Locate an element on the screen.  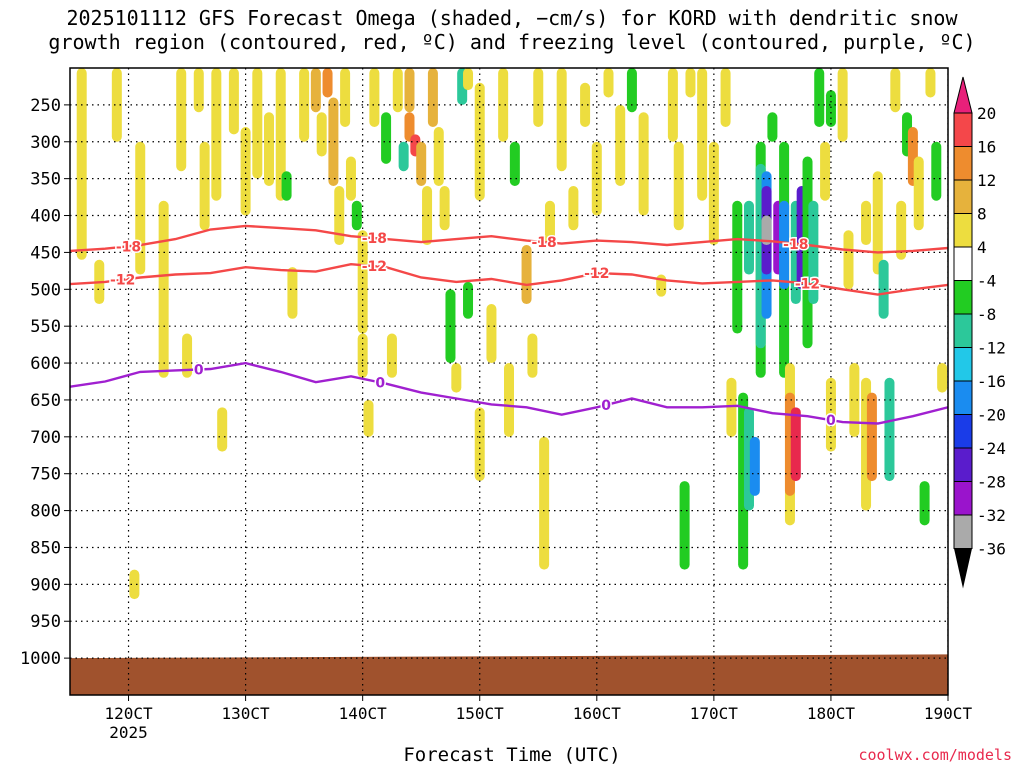
colorbar-label: -32 is located at coordinates (991, 515).